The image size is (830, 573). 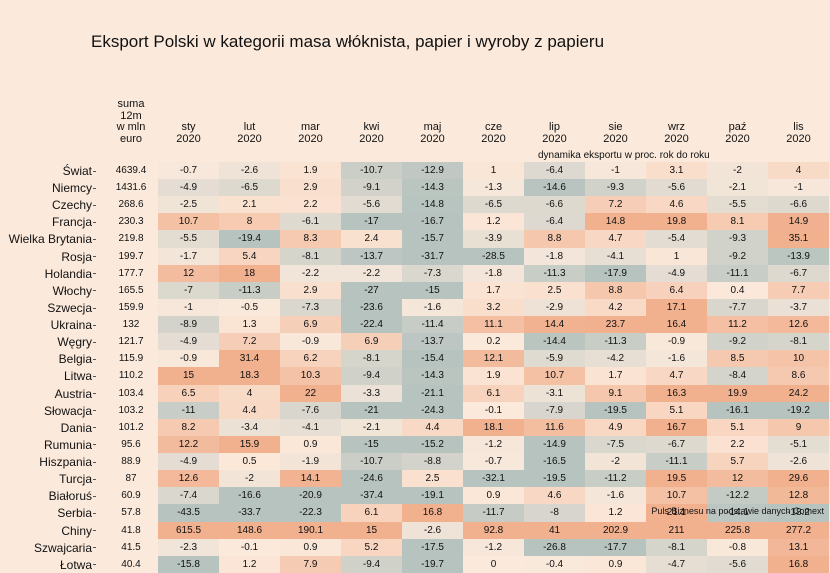 I want to click on heatmap-cell: 190.1, so click(x=310, y=530).